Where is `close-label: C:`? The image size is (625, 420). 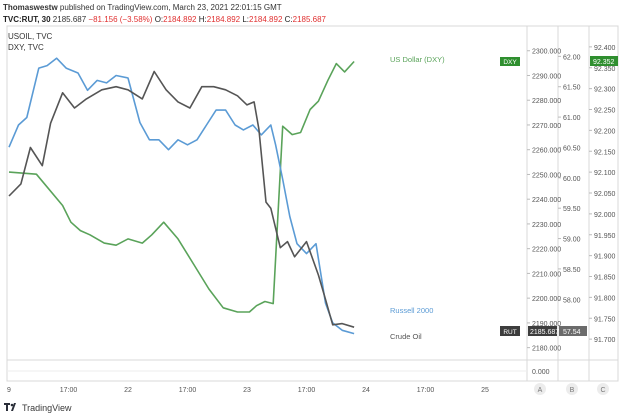
close-label: C: is located at coordinates (288, 19).